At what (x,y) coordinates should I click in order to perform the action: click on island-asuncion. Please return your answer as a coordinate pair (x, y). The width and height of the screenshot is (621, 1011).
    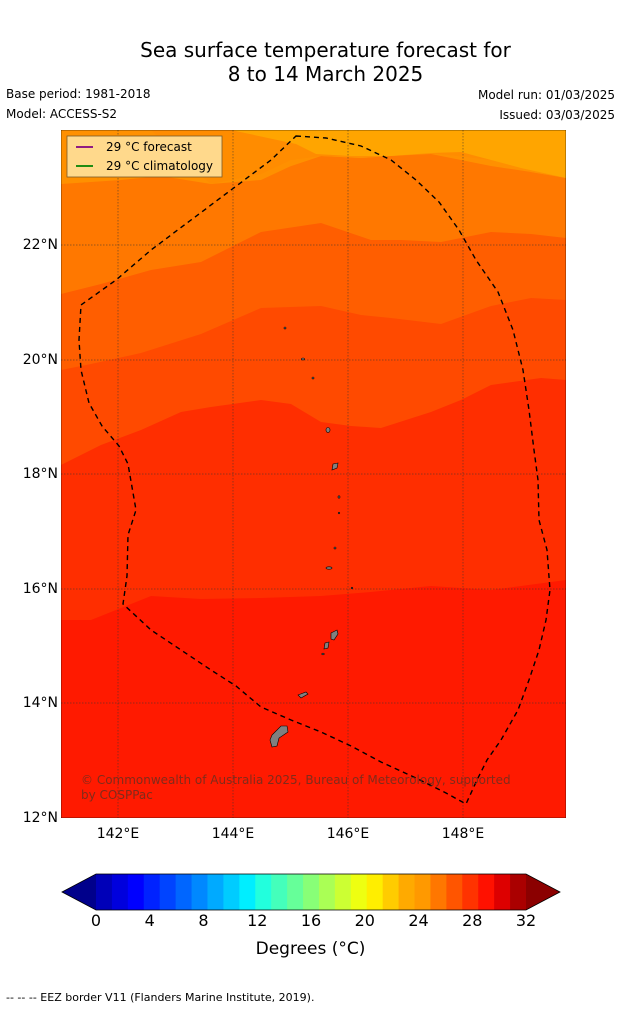
    Looking at the image, I should click on (313, 378).